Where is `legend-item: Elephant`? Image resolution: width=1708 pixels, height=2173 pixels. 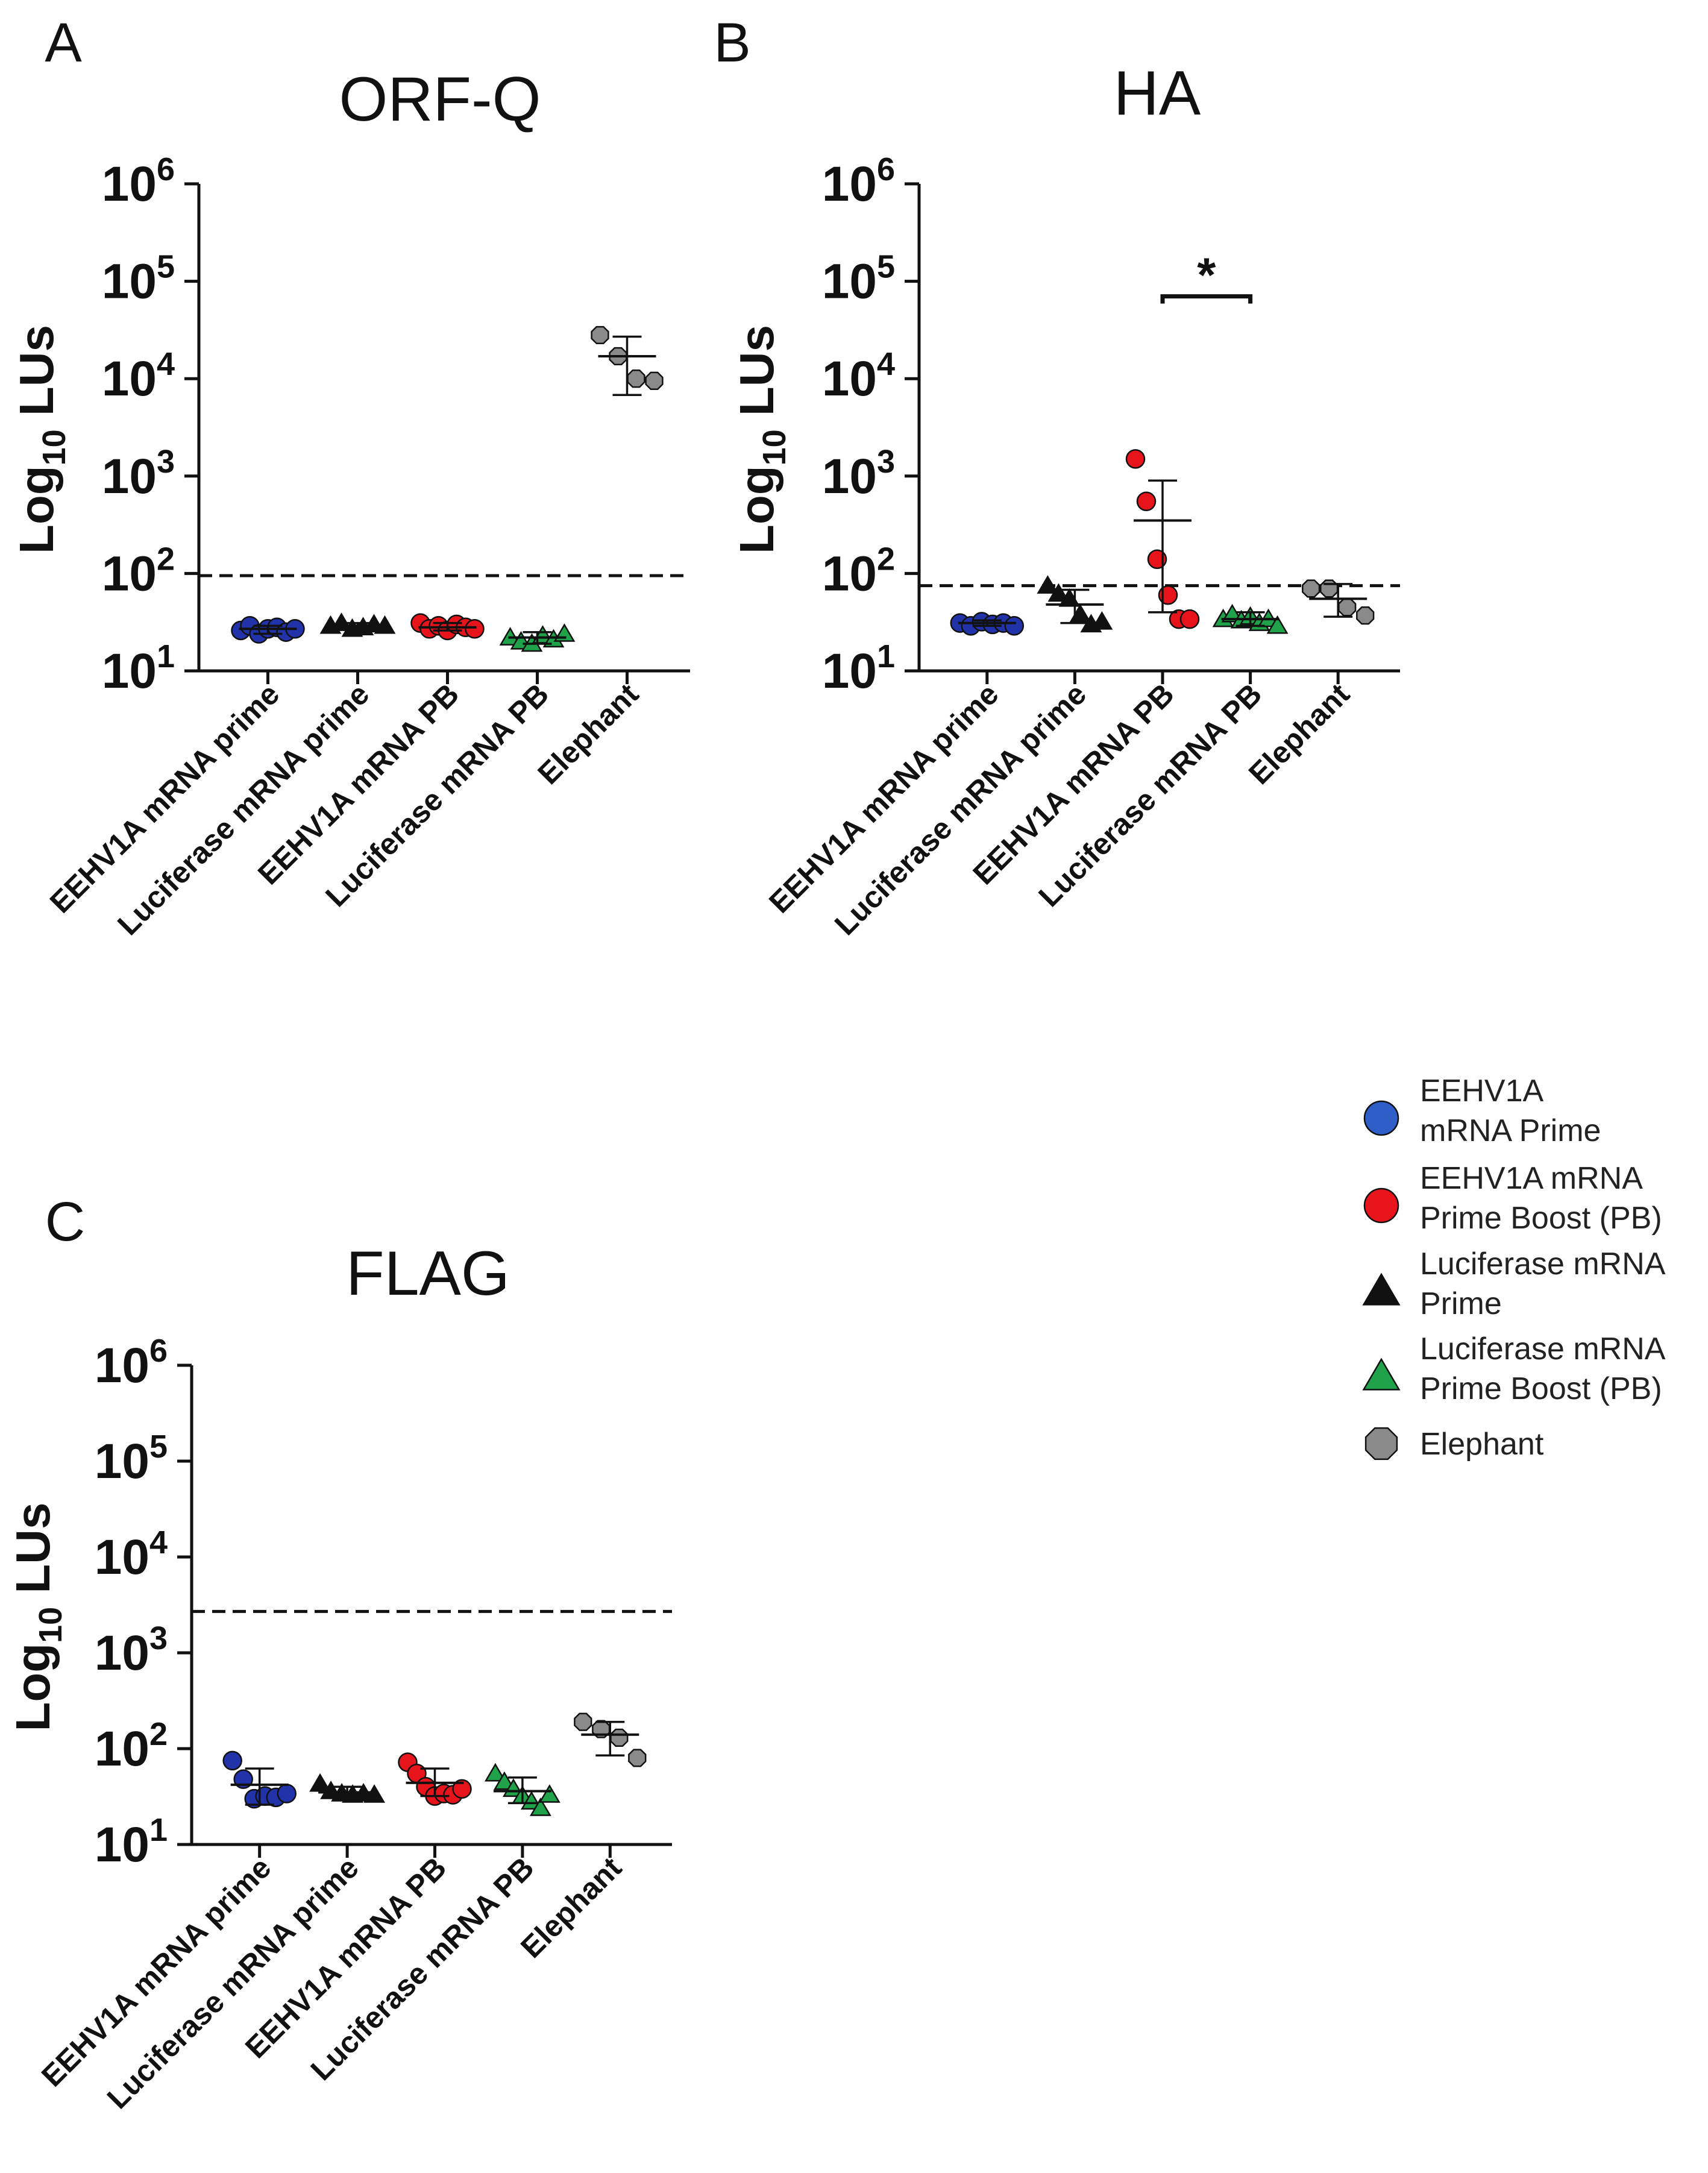
legend-item: Elephant is located at coordinates (1454, 1444).